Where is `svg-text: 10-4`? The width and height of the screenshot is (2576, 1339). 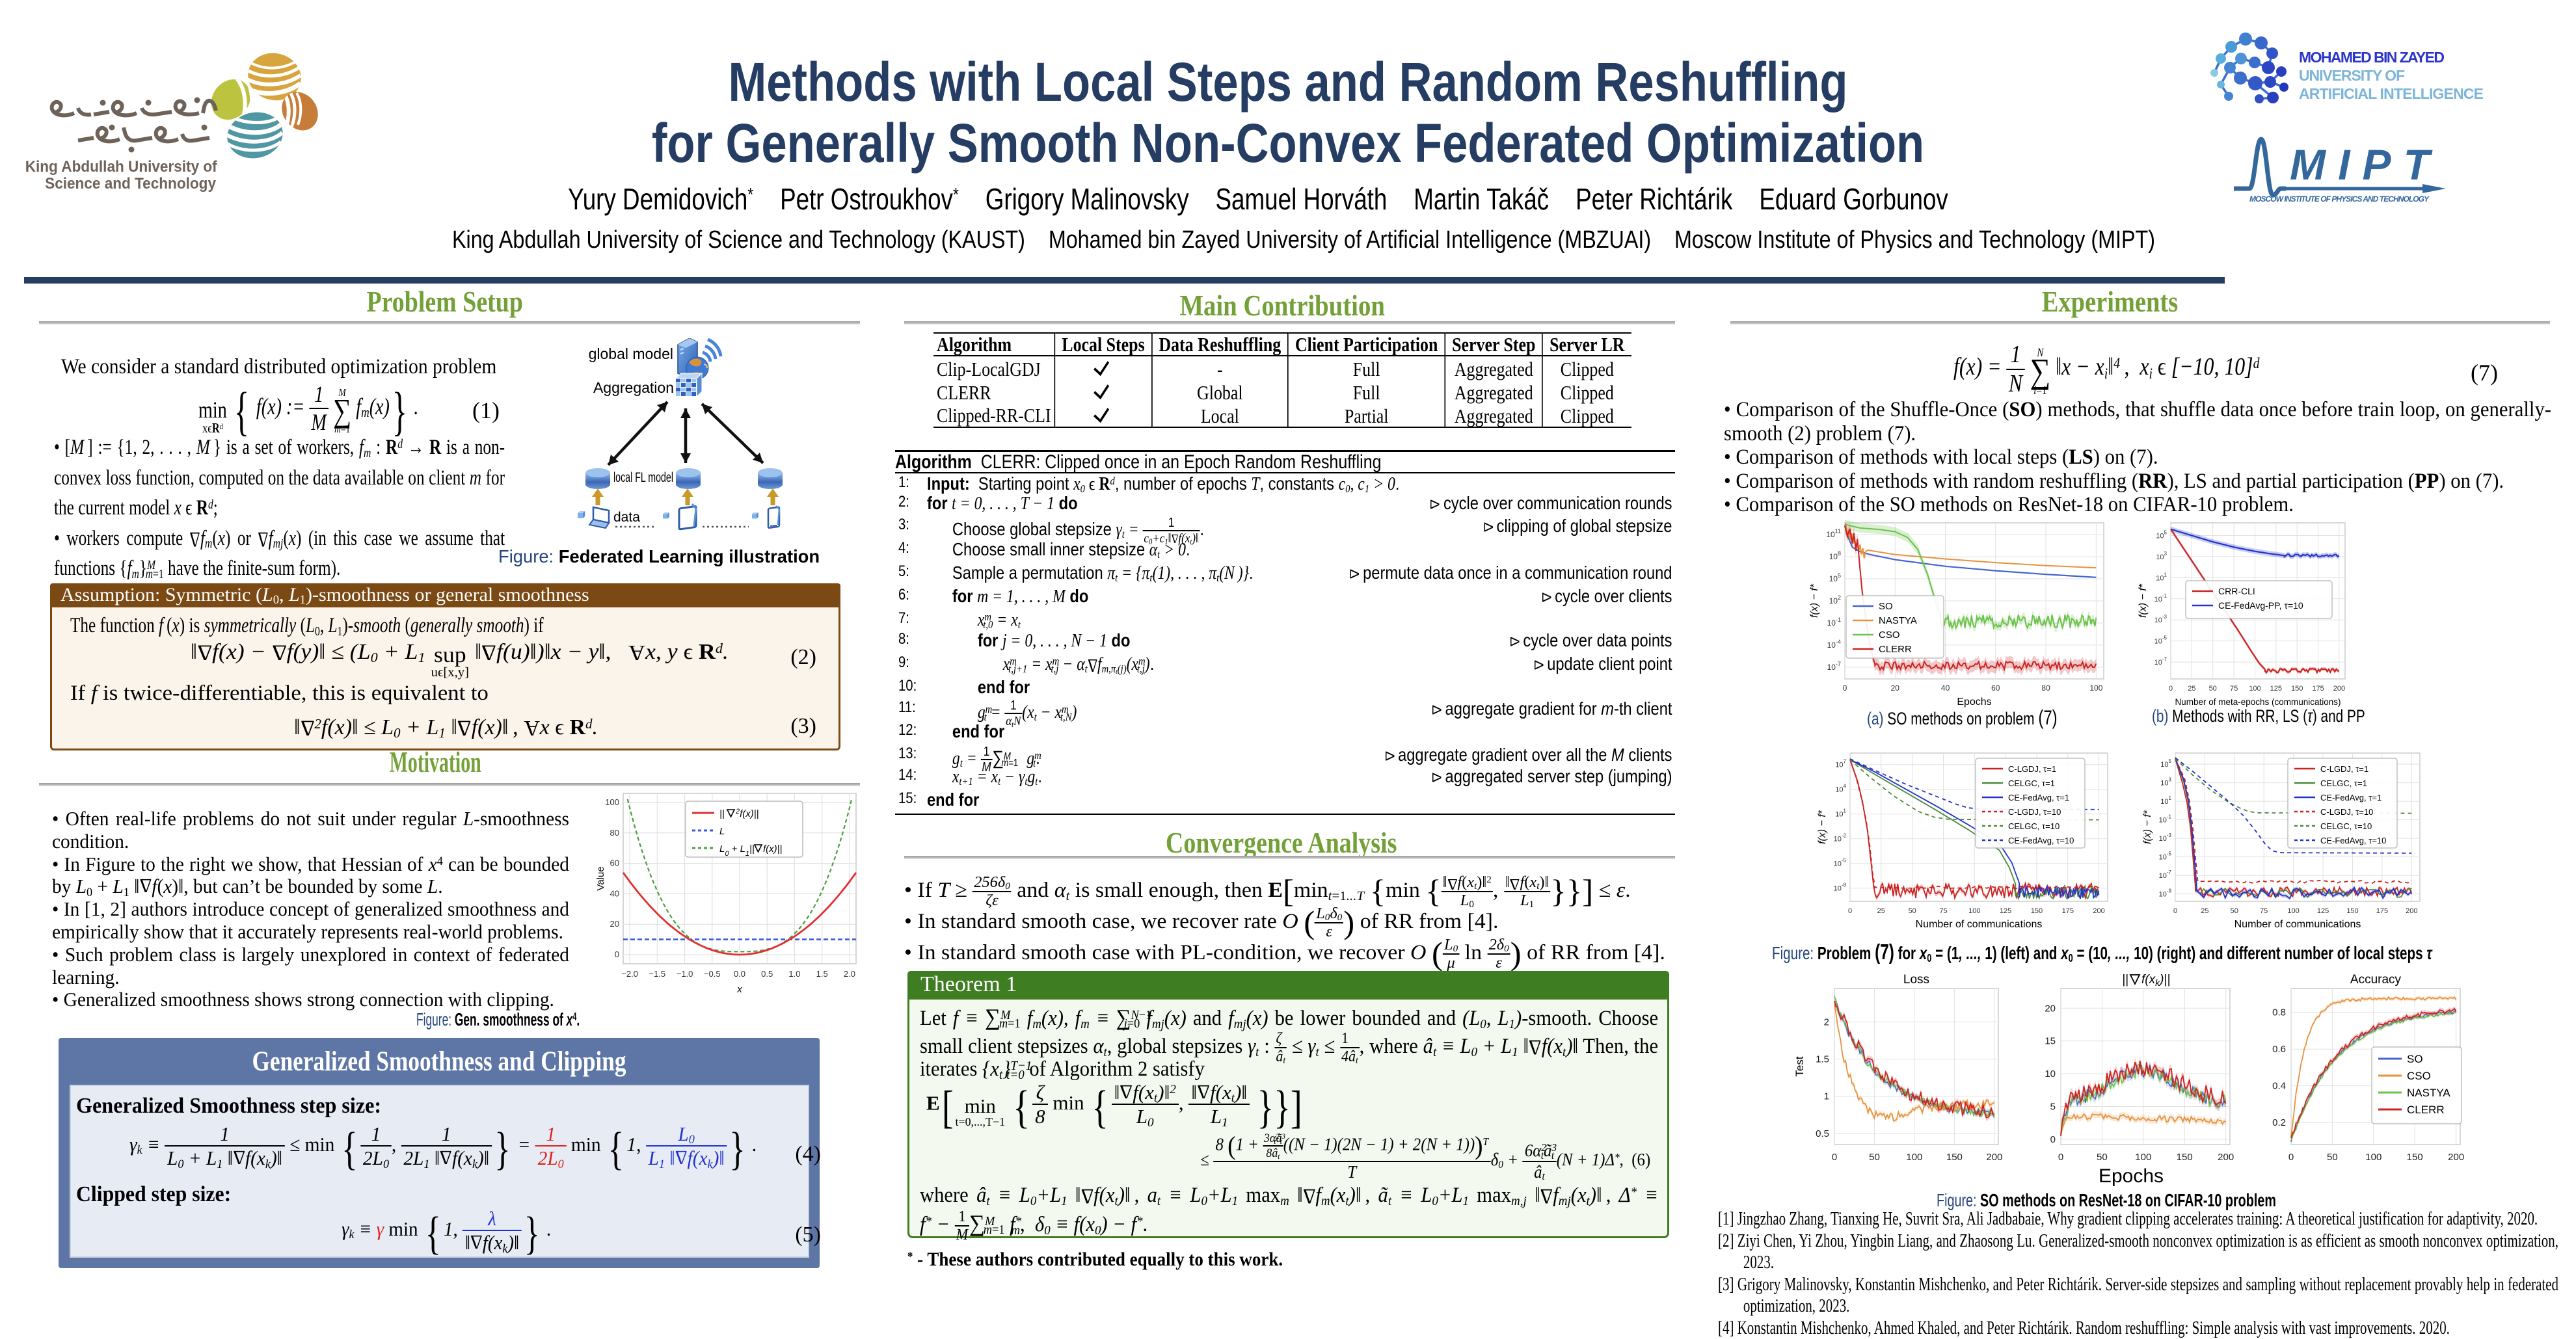 svg-text: 10-4 is located at coordinates (1834, 644).